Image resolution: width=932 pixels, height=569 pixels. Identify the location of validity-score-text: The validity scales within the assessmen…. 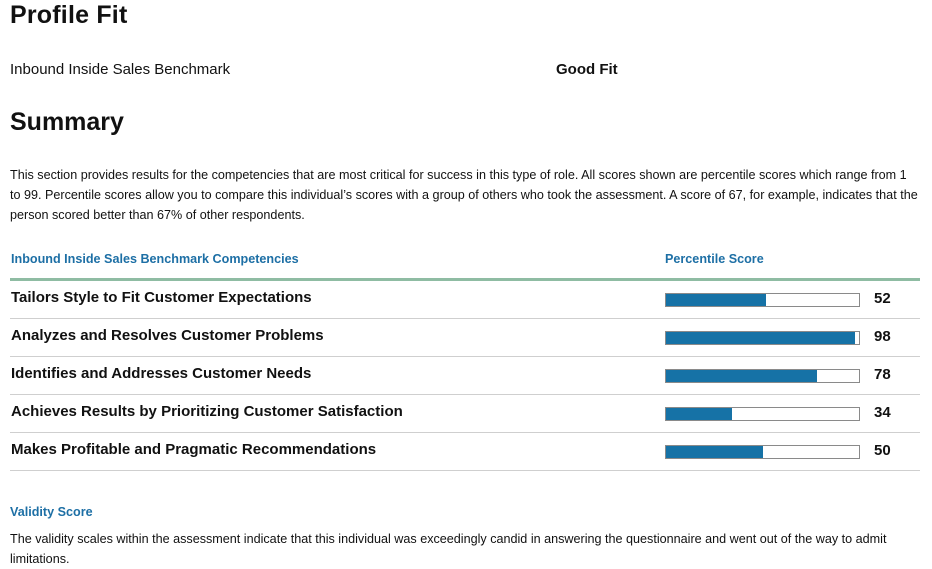
(448, 549).